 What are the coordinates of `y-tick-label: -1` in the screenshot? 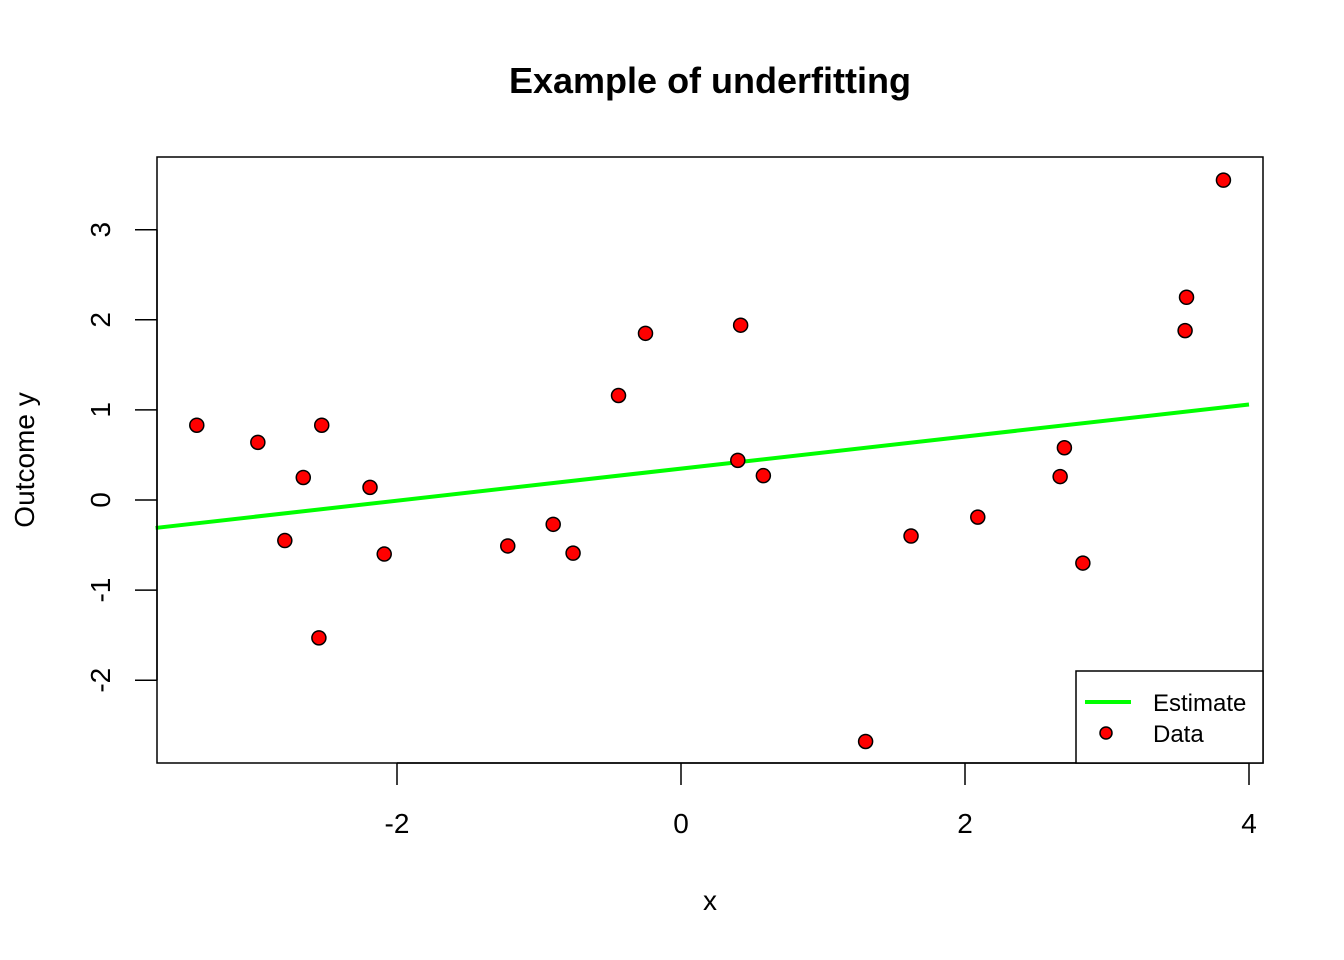 It's located at (100, 590).